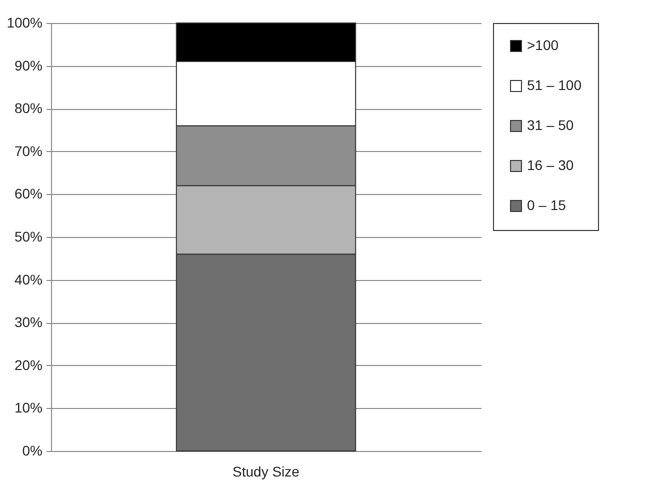 This screenshot has width=652, height=490. Describe the element at coordinates (266, 472) in the screenshot. I see `x-tick-label: Study Size` at that location.